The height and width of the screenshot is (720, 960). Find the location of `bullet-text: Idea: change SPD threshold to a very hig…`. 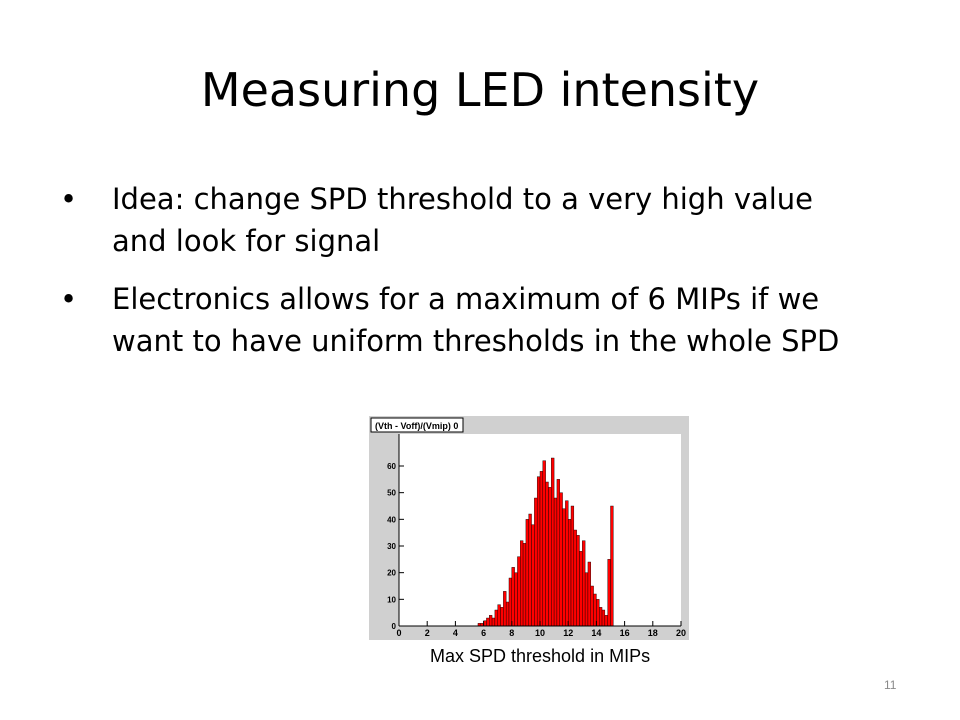

bullet-text: Idea: change SPD threshold to a very hig… is located at coordinates (463, 220).